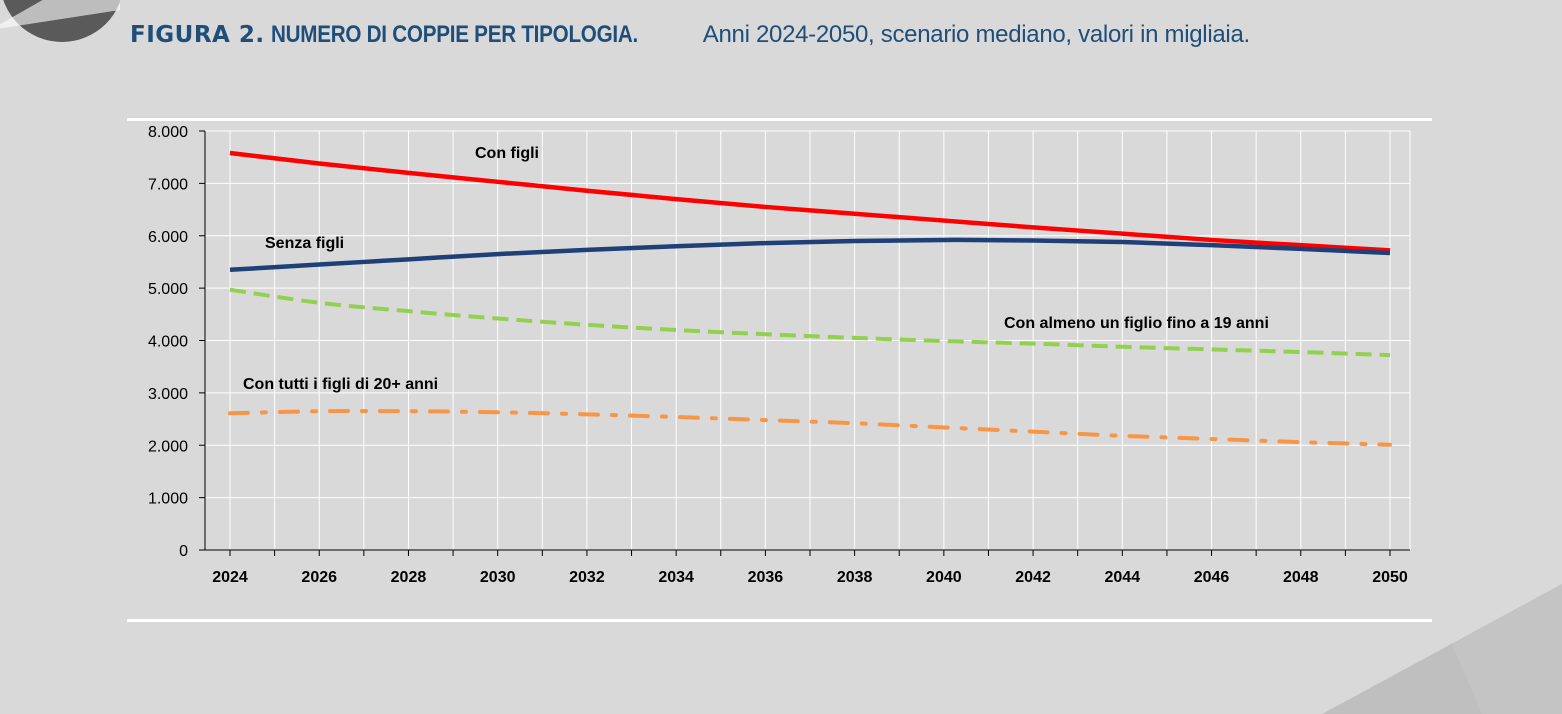 The width and height of the screenshot is (1562, 714). What do you see at coordinates (183, 551) in the screenshot?
I see `y-tick-label: 0` at bounding box center [183, 551].